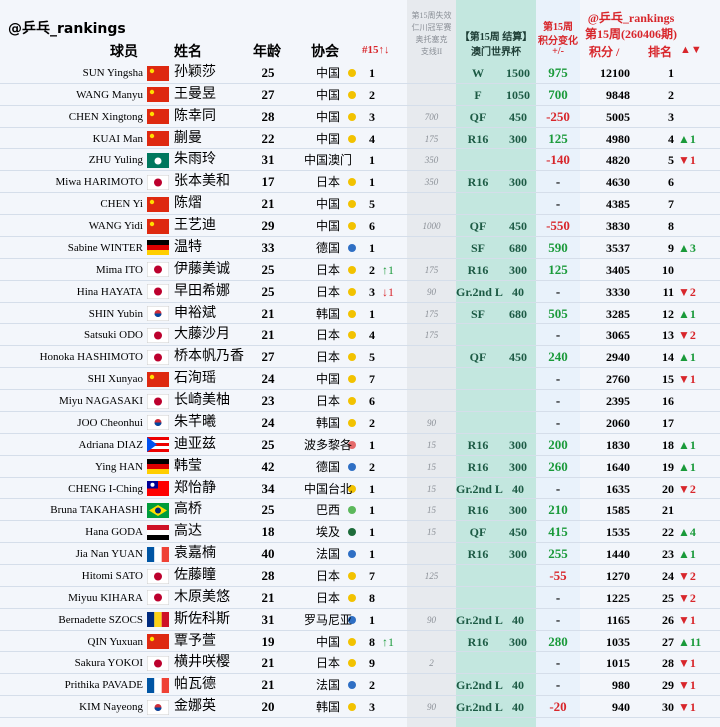  Describe the element at coordinates (105, 116) in the screenshot. I see `player-name: CHEN Xingtong` at that location.